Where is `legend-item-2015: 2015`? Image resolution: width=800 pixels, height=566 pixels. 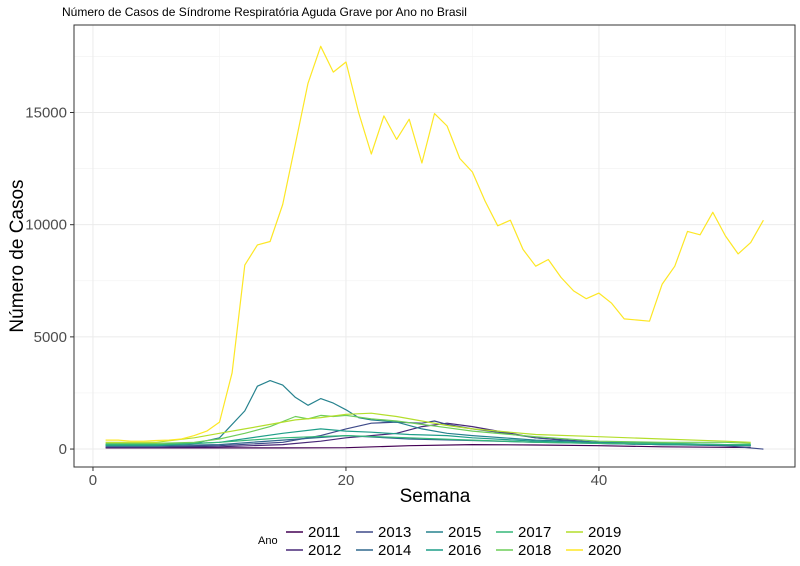
legend-item-2015: 2015 is located at coordinates (453, 532).